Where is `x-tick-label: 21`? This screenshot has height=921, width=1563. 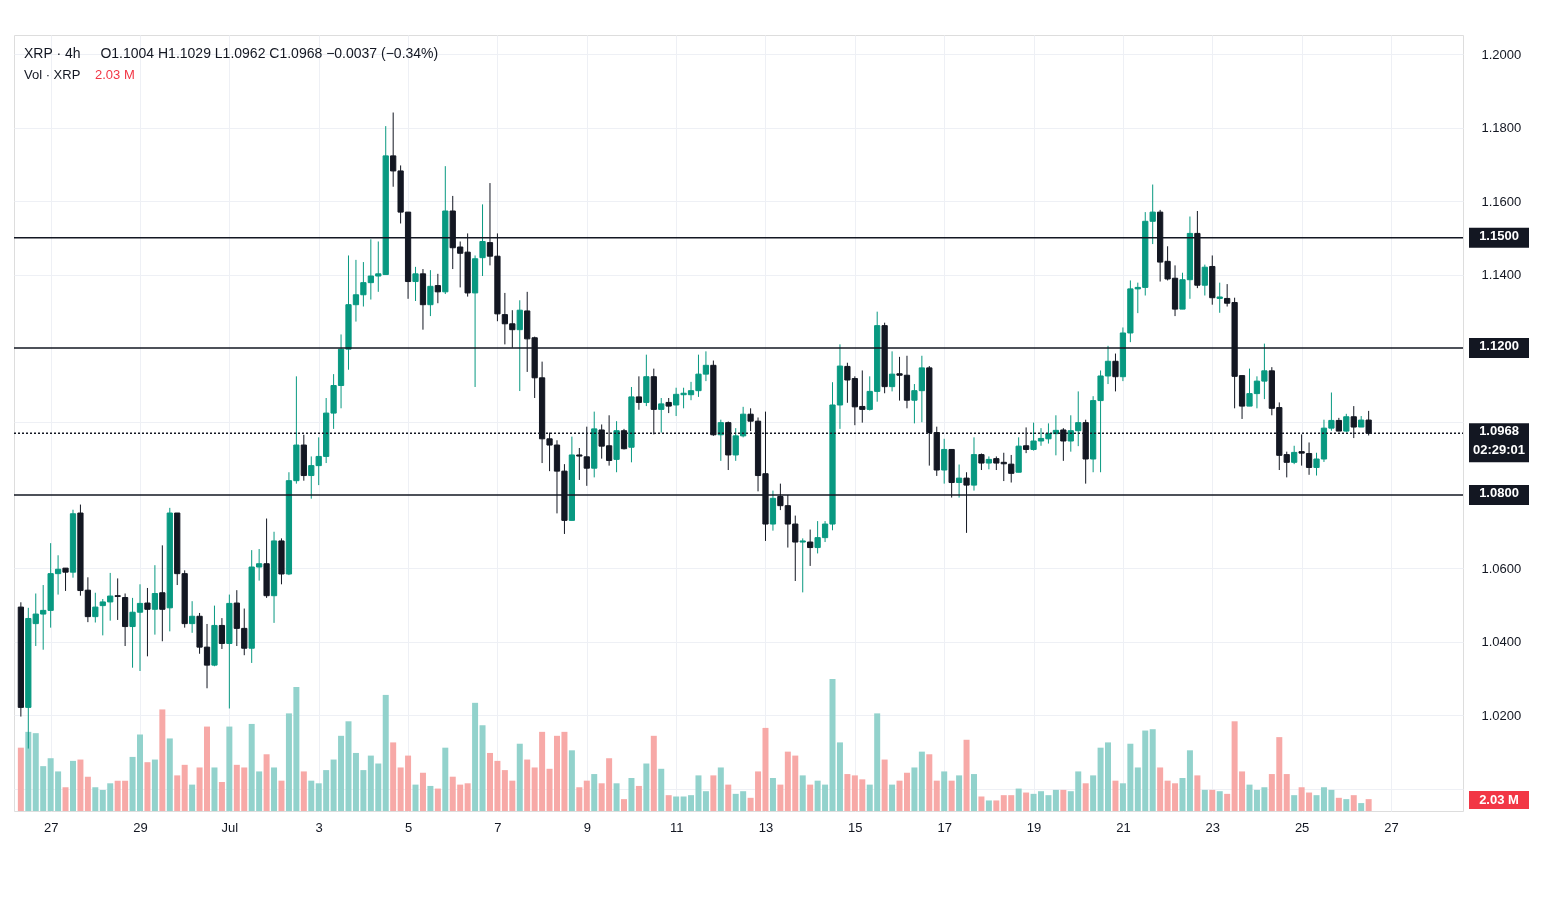 x-tick-label: 21 is located at coordinates (1123, 827).